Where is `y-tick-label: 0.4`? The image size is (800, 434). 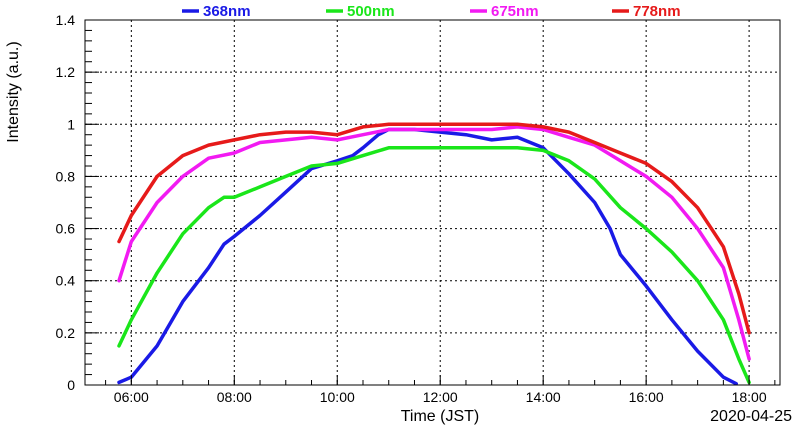 y-tick-label: 0.4 is located at coordinates (66, 281).